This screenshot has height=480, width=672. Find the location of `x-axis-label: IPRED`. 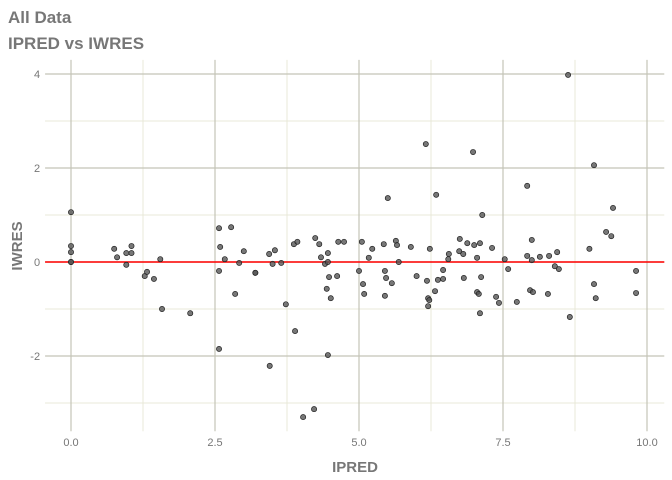

x-axis-label: IPRED is located at coordinates (355, 467).